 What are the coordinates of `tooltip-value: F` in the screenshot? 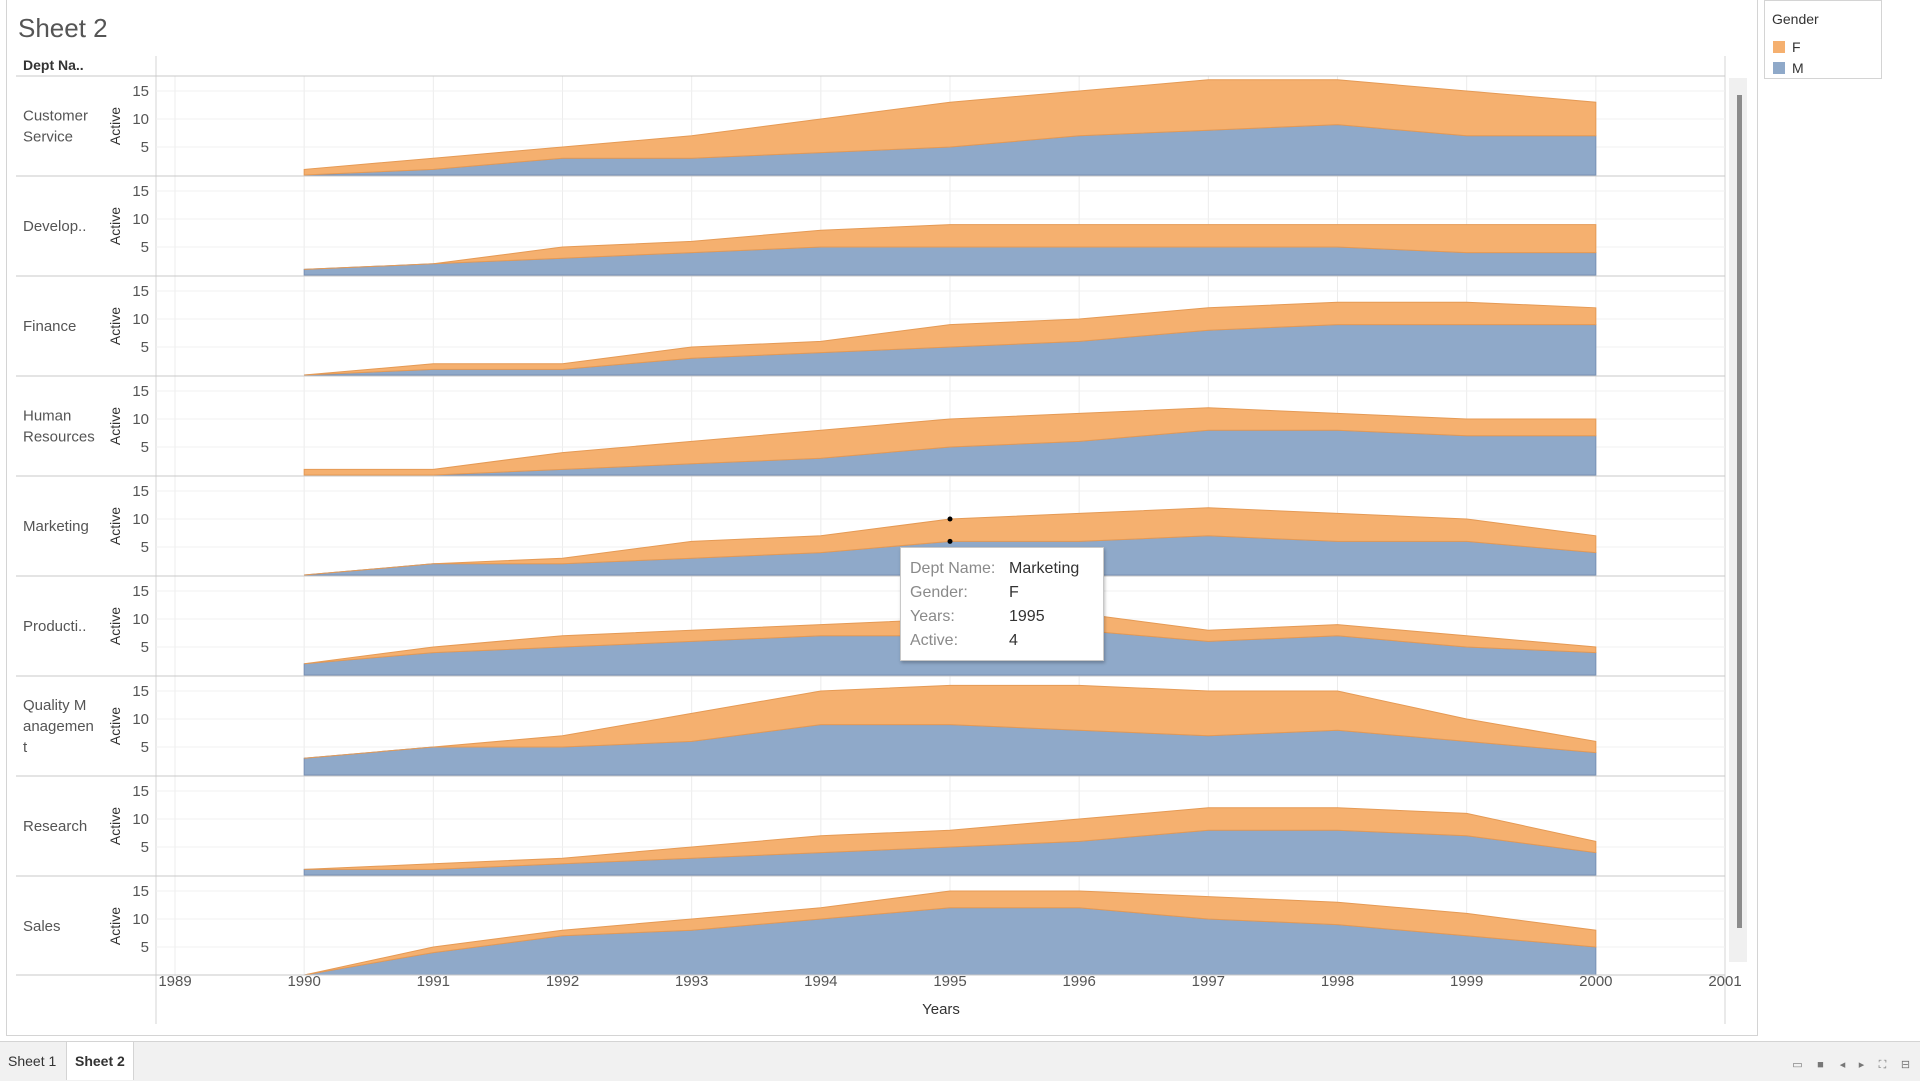 It's located at (1014, 592).